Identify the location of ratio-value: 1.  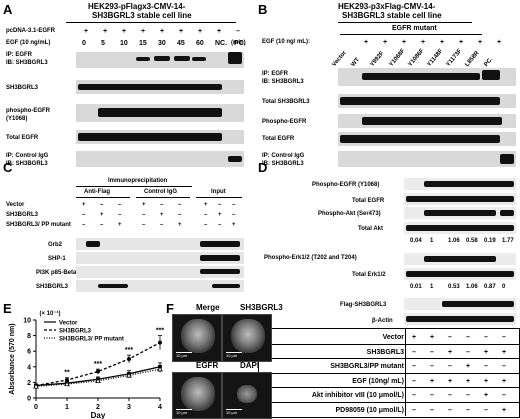
(432, 287).